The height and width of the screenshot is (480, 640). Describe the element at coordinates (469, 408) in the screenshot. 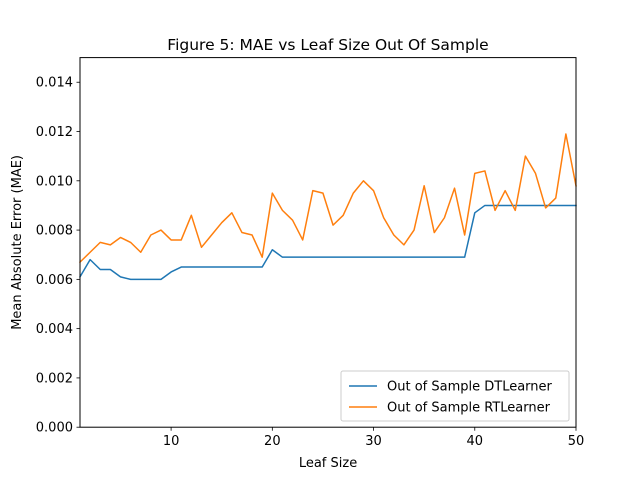

I see `legend-label-rtlearner: Out of Sample RTLearner` at that location.